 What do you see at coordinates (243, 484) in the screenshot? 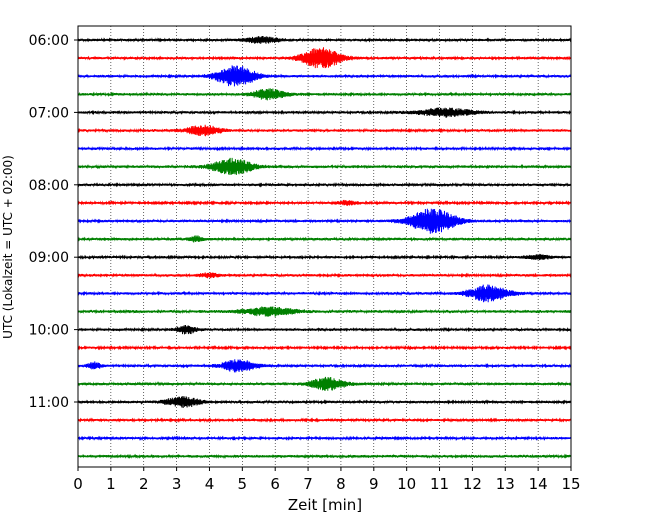
I see `x-tick-label: 5` at bounding box center [243, 484].